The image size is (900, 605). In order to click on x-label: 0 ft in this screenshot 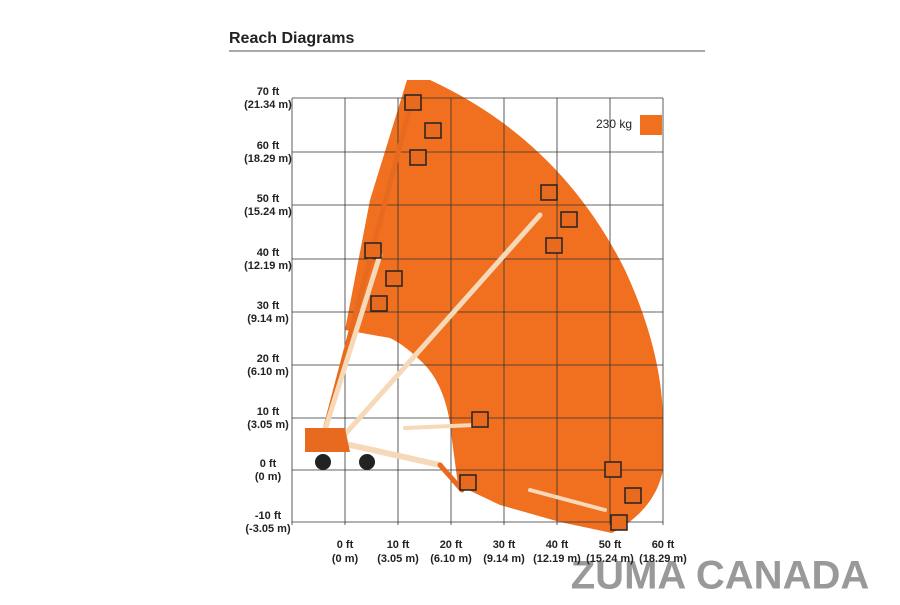, I will do `click(345, 545)`.